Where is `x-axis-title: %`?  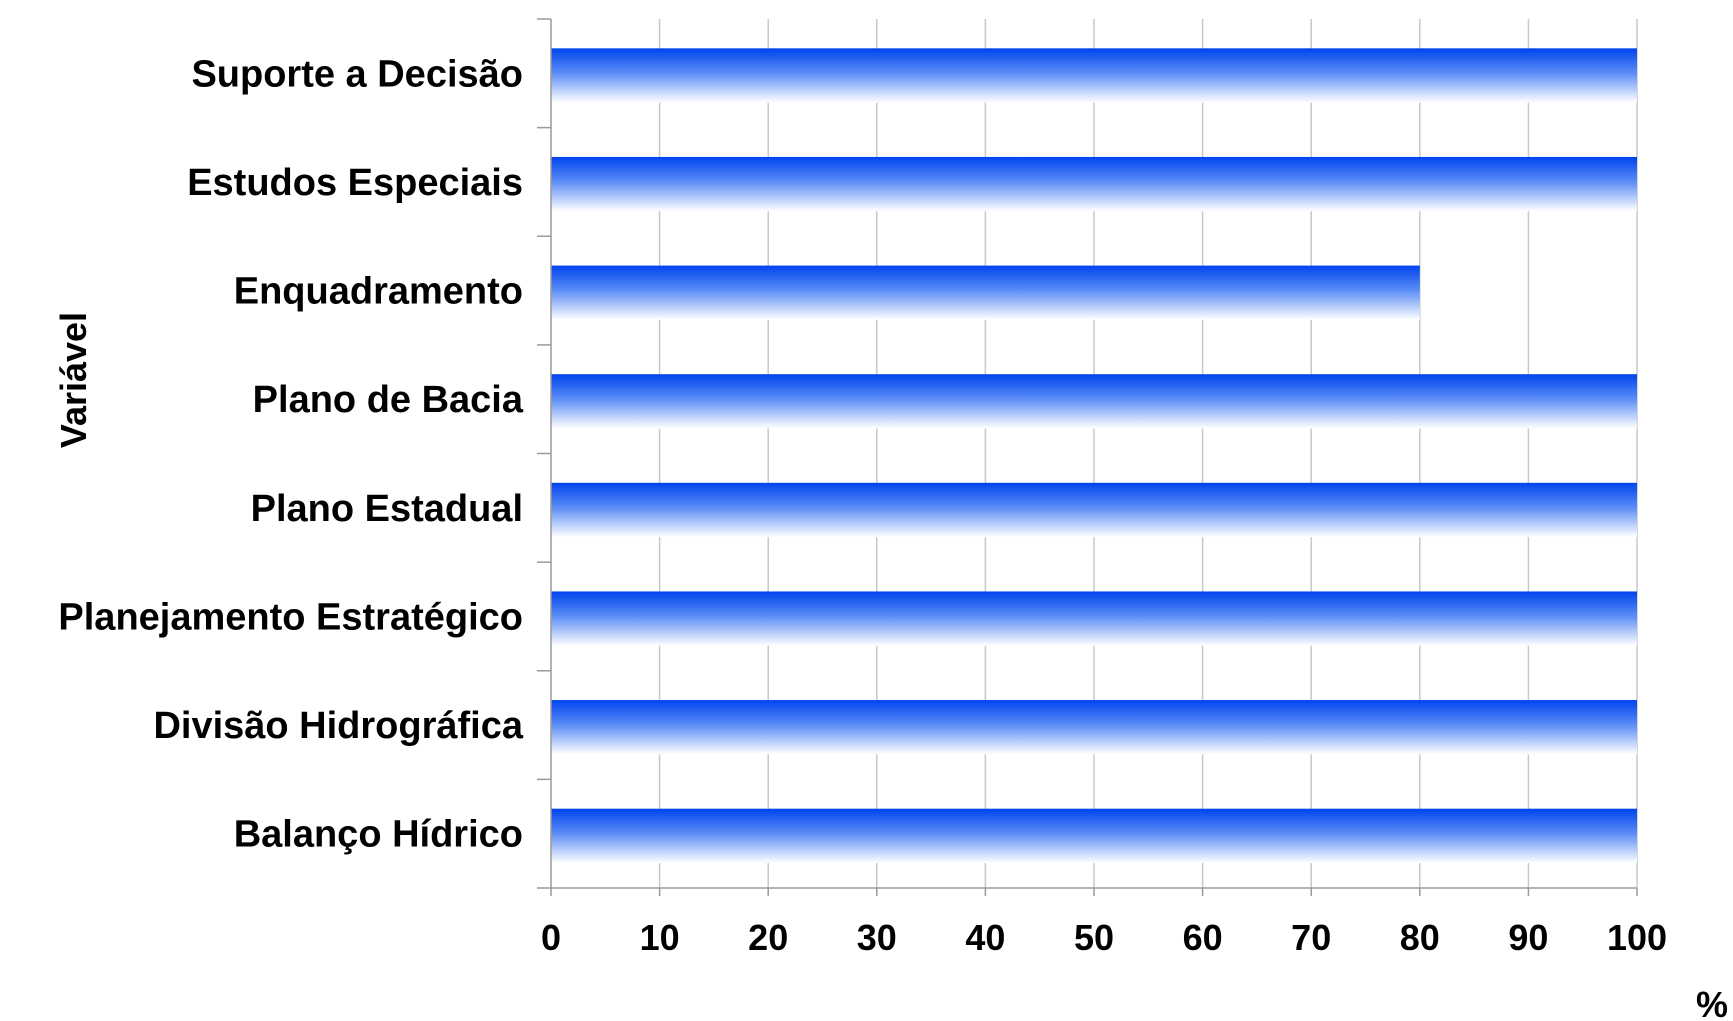
x-axis-title: % is located at coordinates (1712, 1002).